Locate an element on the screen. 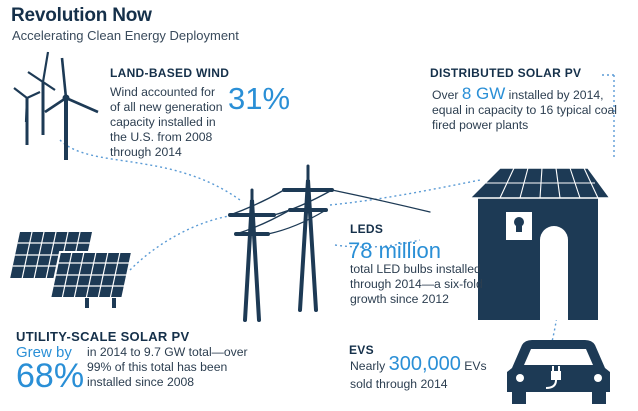  wind-highlight: 31% is located at coordinates (259, 98).